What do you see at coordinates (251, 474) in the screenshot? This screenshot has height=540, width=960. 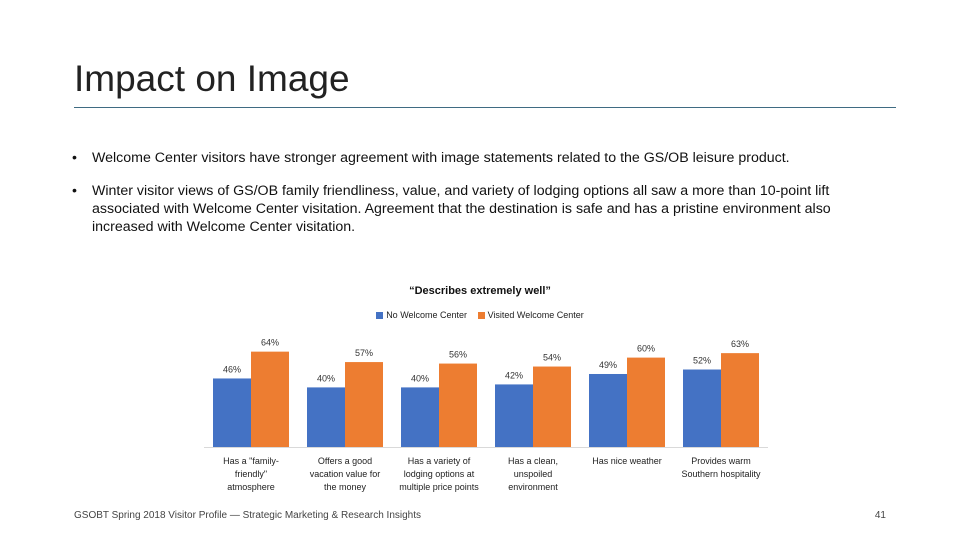 I see `category-label: friendly"` at bounding box center [251, 474].